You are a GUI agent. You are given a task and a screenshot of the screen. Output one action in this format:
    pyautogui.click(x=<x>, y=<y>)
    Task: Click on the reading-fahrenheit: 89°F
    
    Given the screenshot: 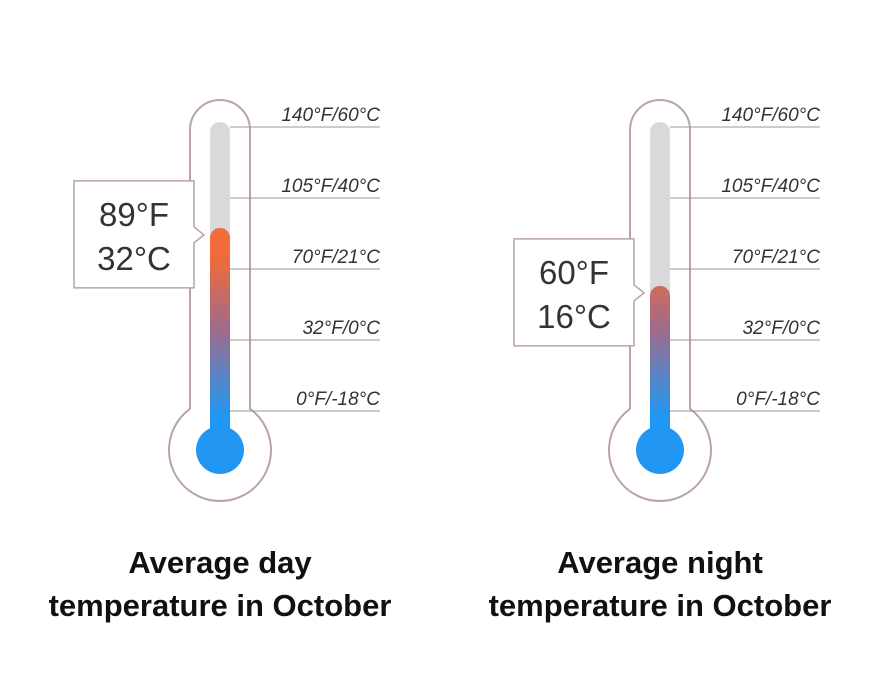 What is the action you would take?
    pyautogui.click(x=134, y=214)
    